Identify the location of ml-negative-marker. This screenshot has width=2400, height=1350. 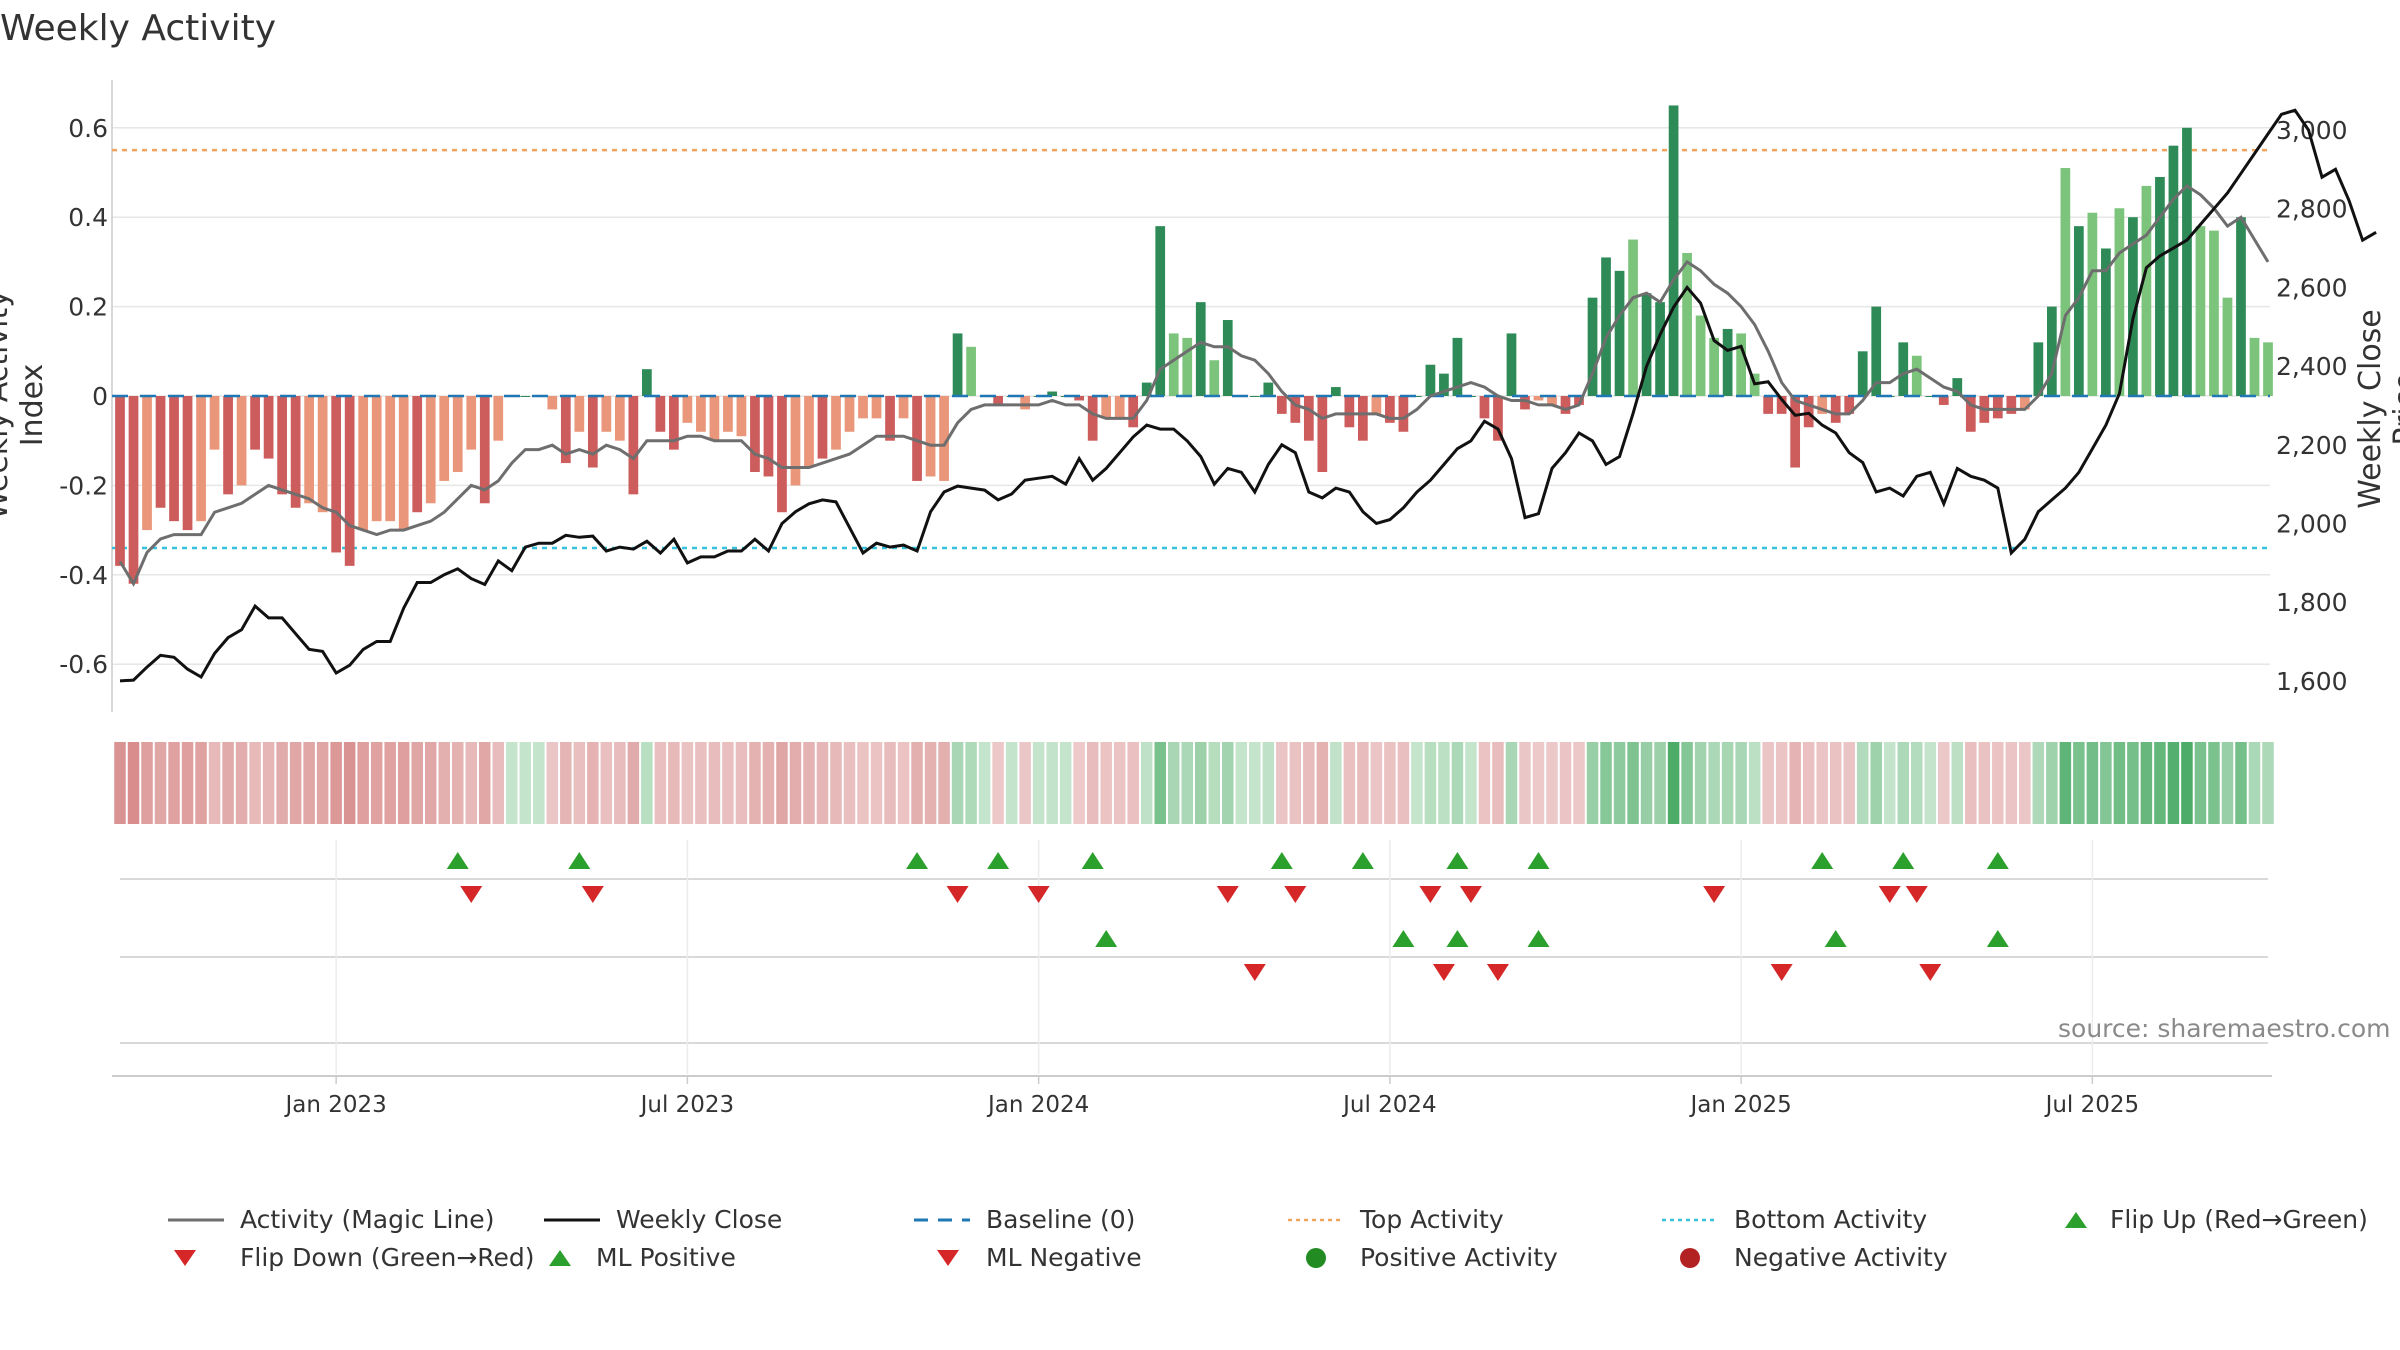
(1930, 972).